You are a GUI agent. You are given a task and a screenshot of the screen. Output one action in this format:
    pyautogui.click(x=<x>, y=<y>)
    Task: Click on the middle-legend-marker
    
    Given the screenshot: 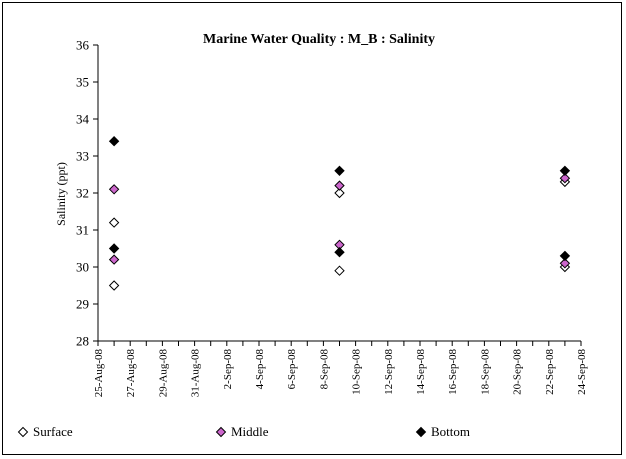 What is the action you would take?
    pyautogui.click(x=221, y=432)
    